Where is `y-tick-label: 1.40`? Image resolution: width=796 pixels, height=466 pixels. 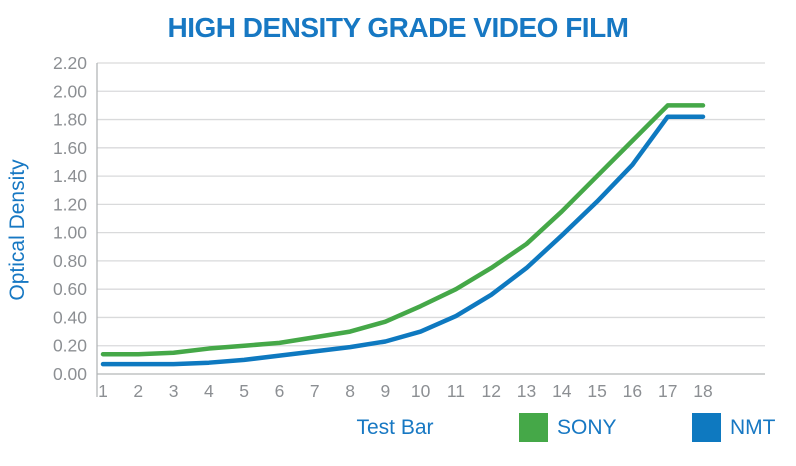
y-tick-label: 1.40 is located at coordinates (70, 176).